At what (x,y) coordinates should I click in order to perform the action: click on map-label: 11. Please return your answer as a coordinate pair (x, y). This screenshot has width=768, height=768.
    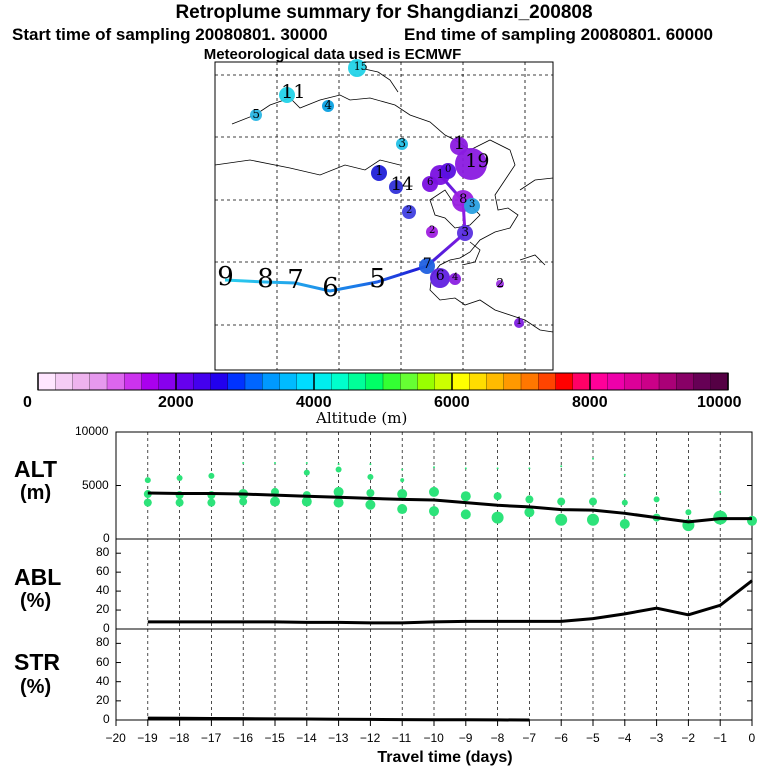
    Looking at the image, I should click on (293, 92).